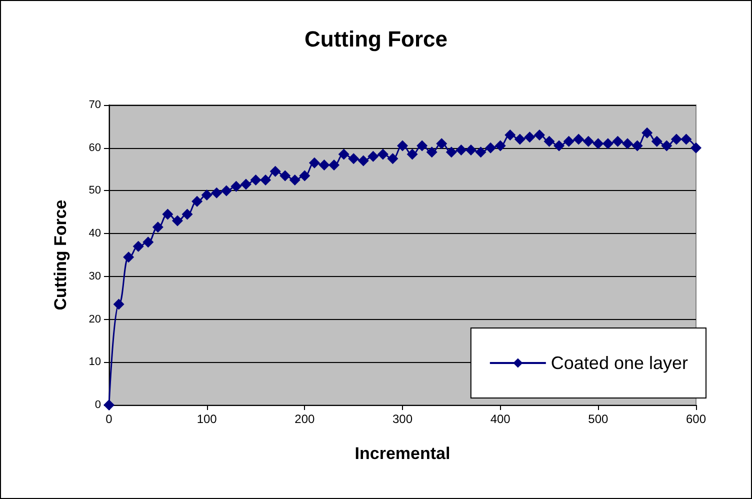  I want to click on y-tick-label: 40, so click(94, 234).